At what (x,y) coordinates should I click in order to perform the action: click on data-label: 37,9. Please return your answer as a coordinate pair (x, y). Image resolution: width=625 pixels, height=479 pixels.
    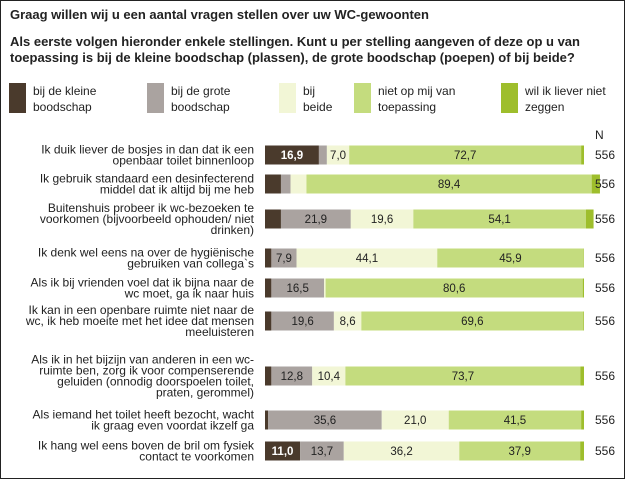
    Looking at the image, I should click on (520, 452).